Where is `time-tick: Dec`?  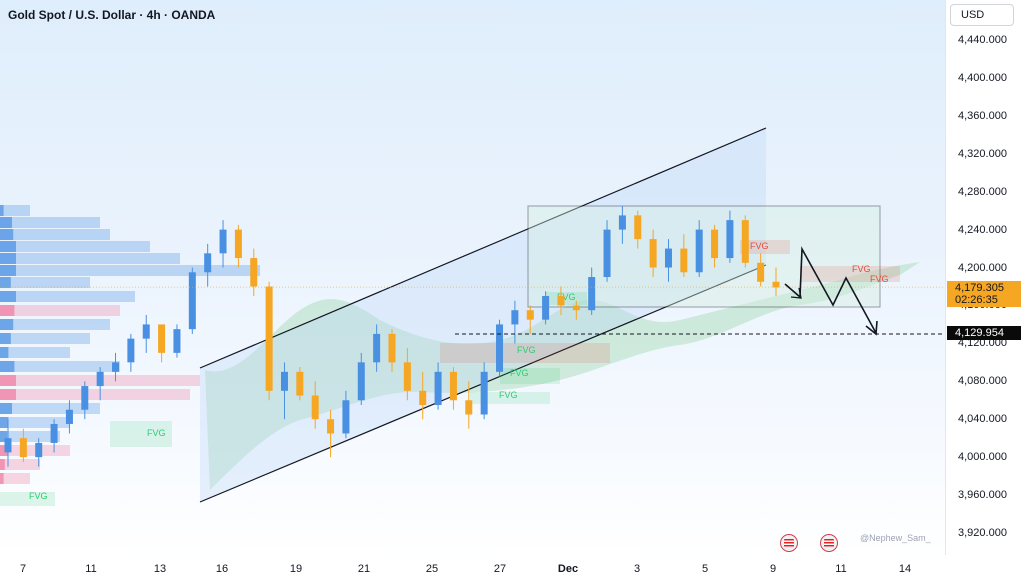 time-tick: Dec is located at coordinates (568, 569).